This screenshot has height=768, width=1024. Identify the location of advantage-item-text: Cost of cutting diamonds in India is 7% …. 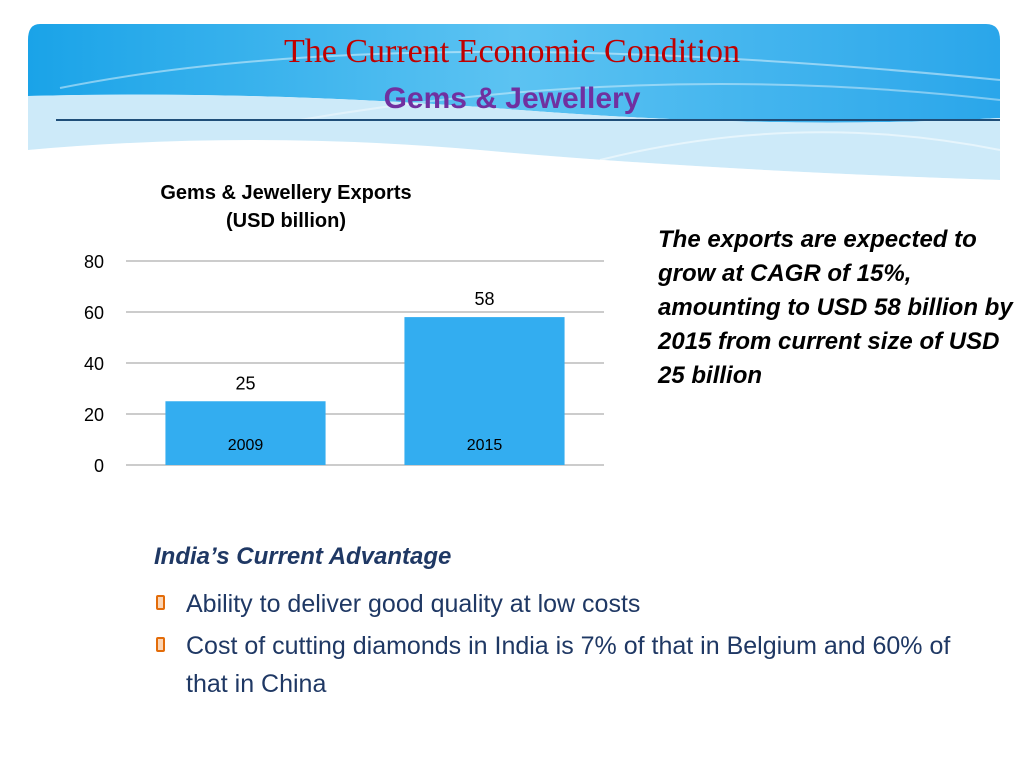
(568, 665).